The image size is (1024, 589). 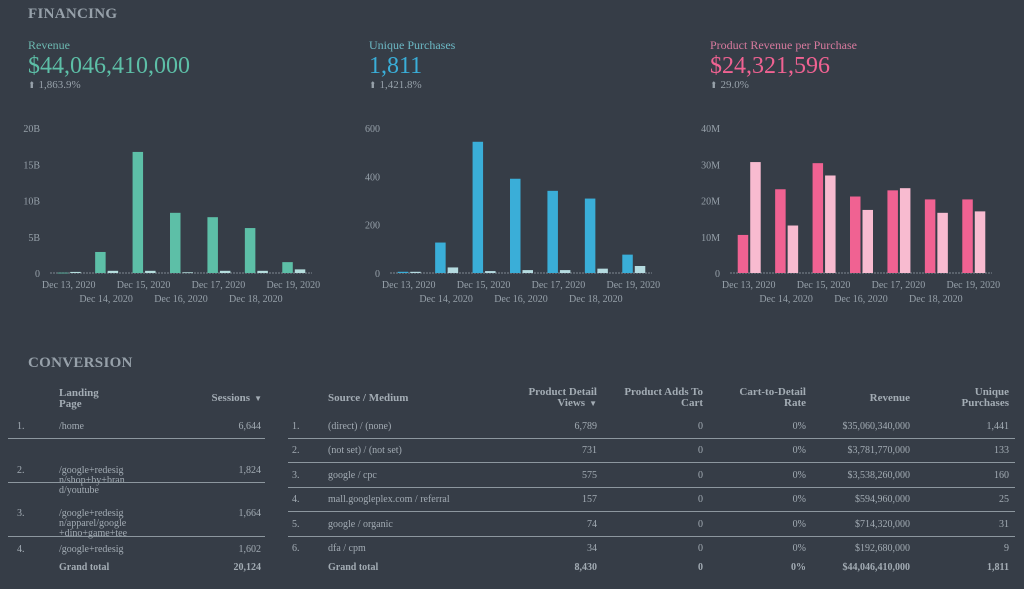 What do you see at coordinates (360, 524) in the screenshot?
I see `source-medium-cell: google / organic` at bounding box center [360, 524].